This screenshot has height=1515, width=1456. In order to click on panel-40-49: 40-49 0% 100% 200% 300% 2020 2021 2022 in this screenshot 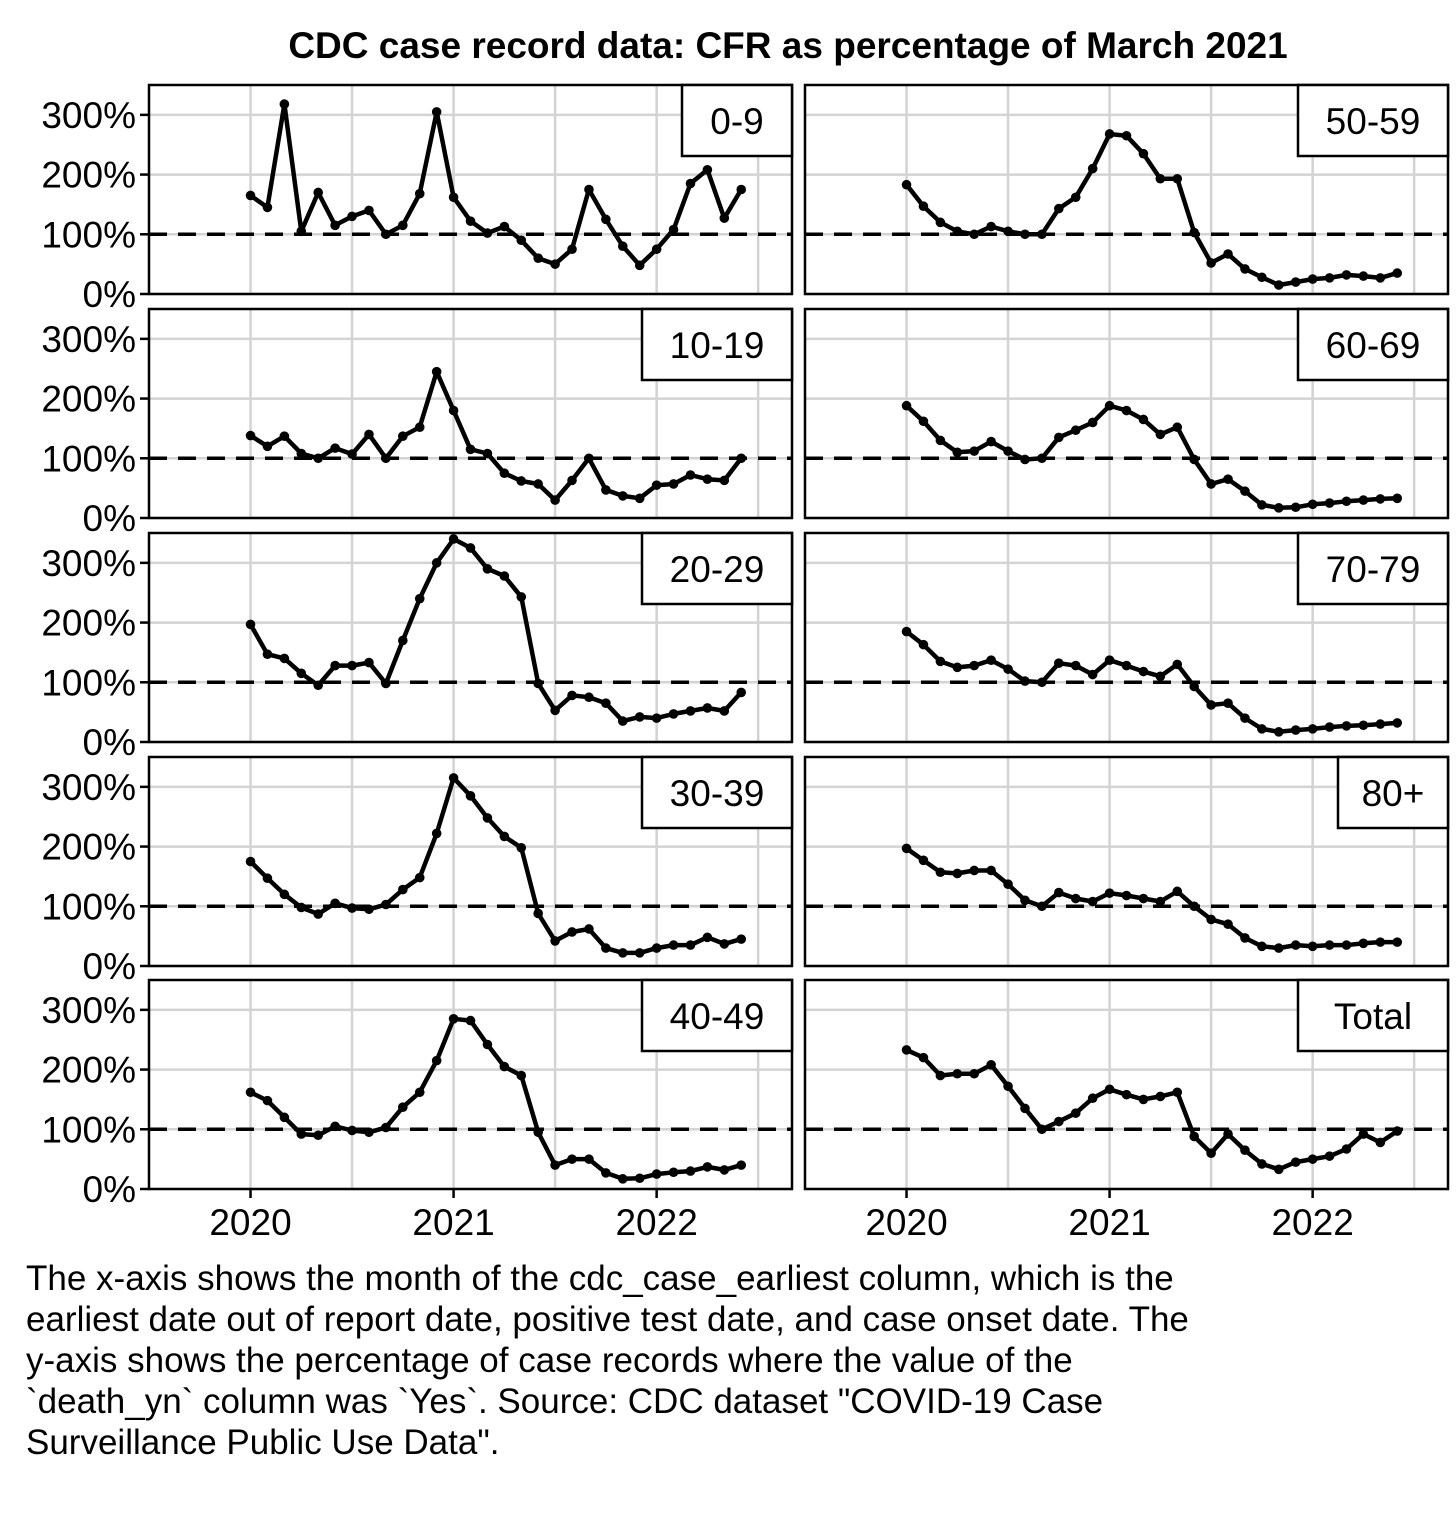, I will do `click(417, 1110)`.